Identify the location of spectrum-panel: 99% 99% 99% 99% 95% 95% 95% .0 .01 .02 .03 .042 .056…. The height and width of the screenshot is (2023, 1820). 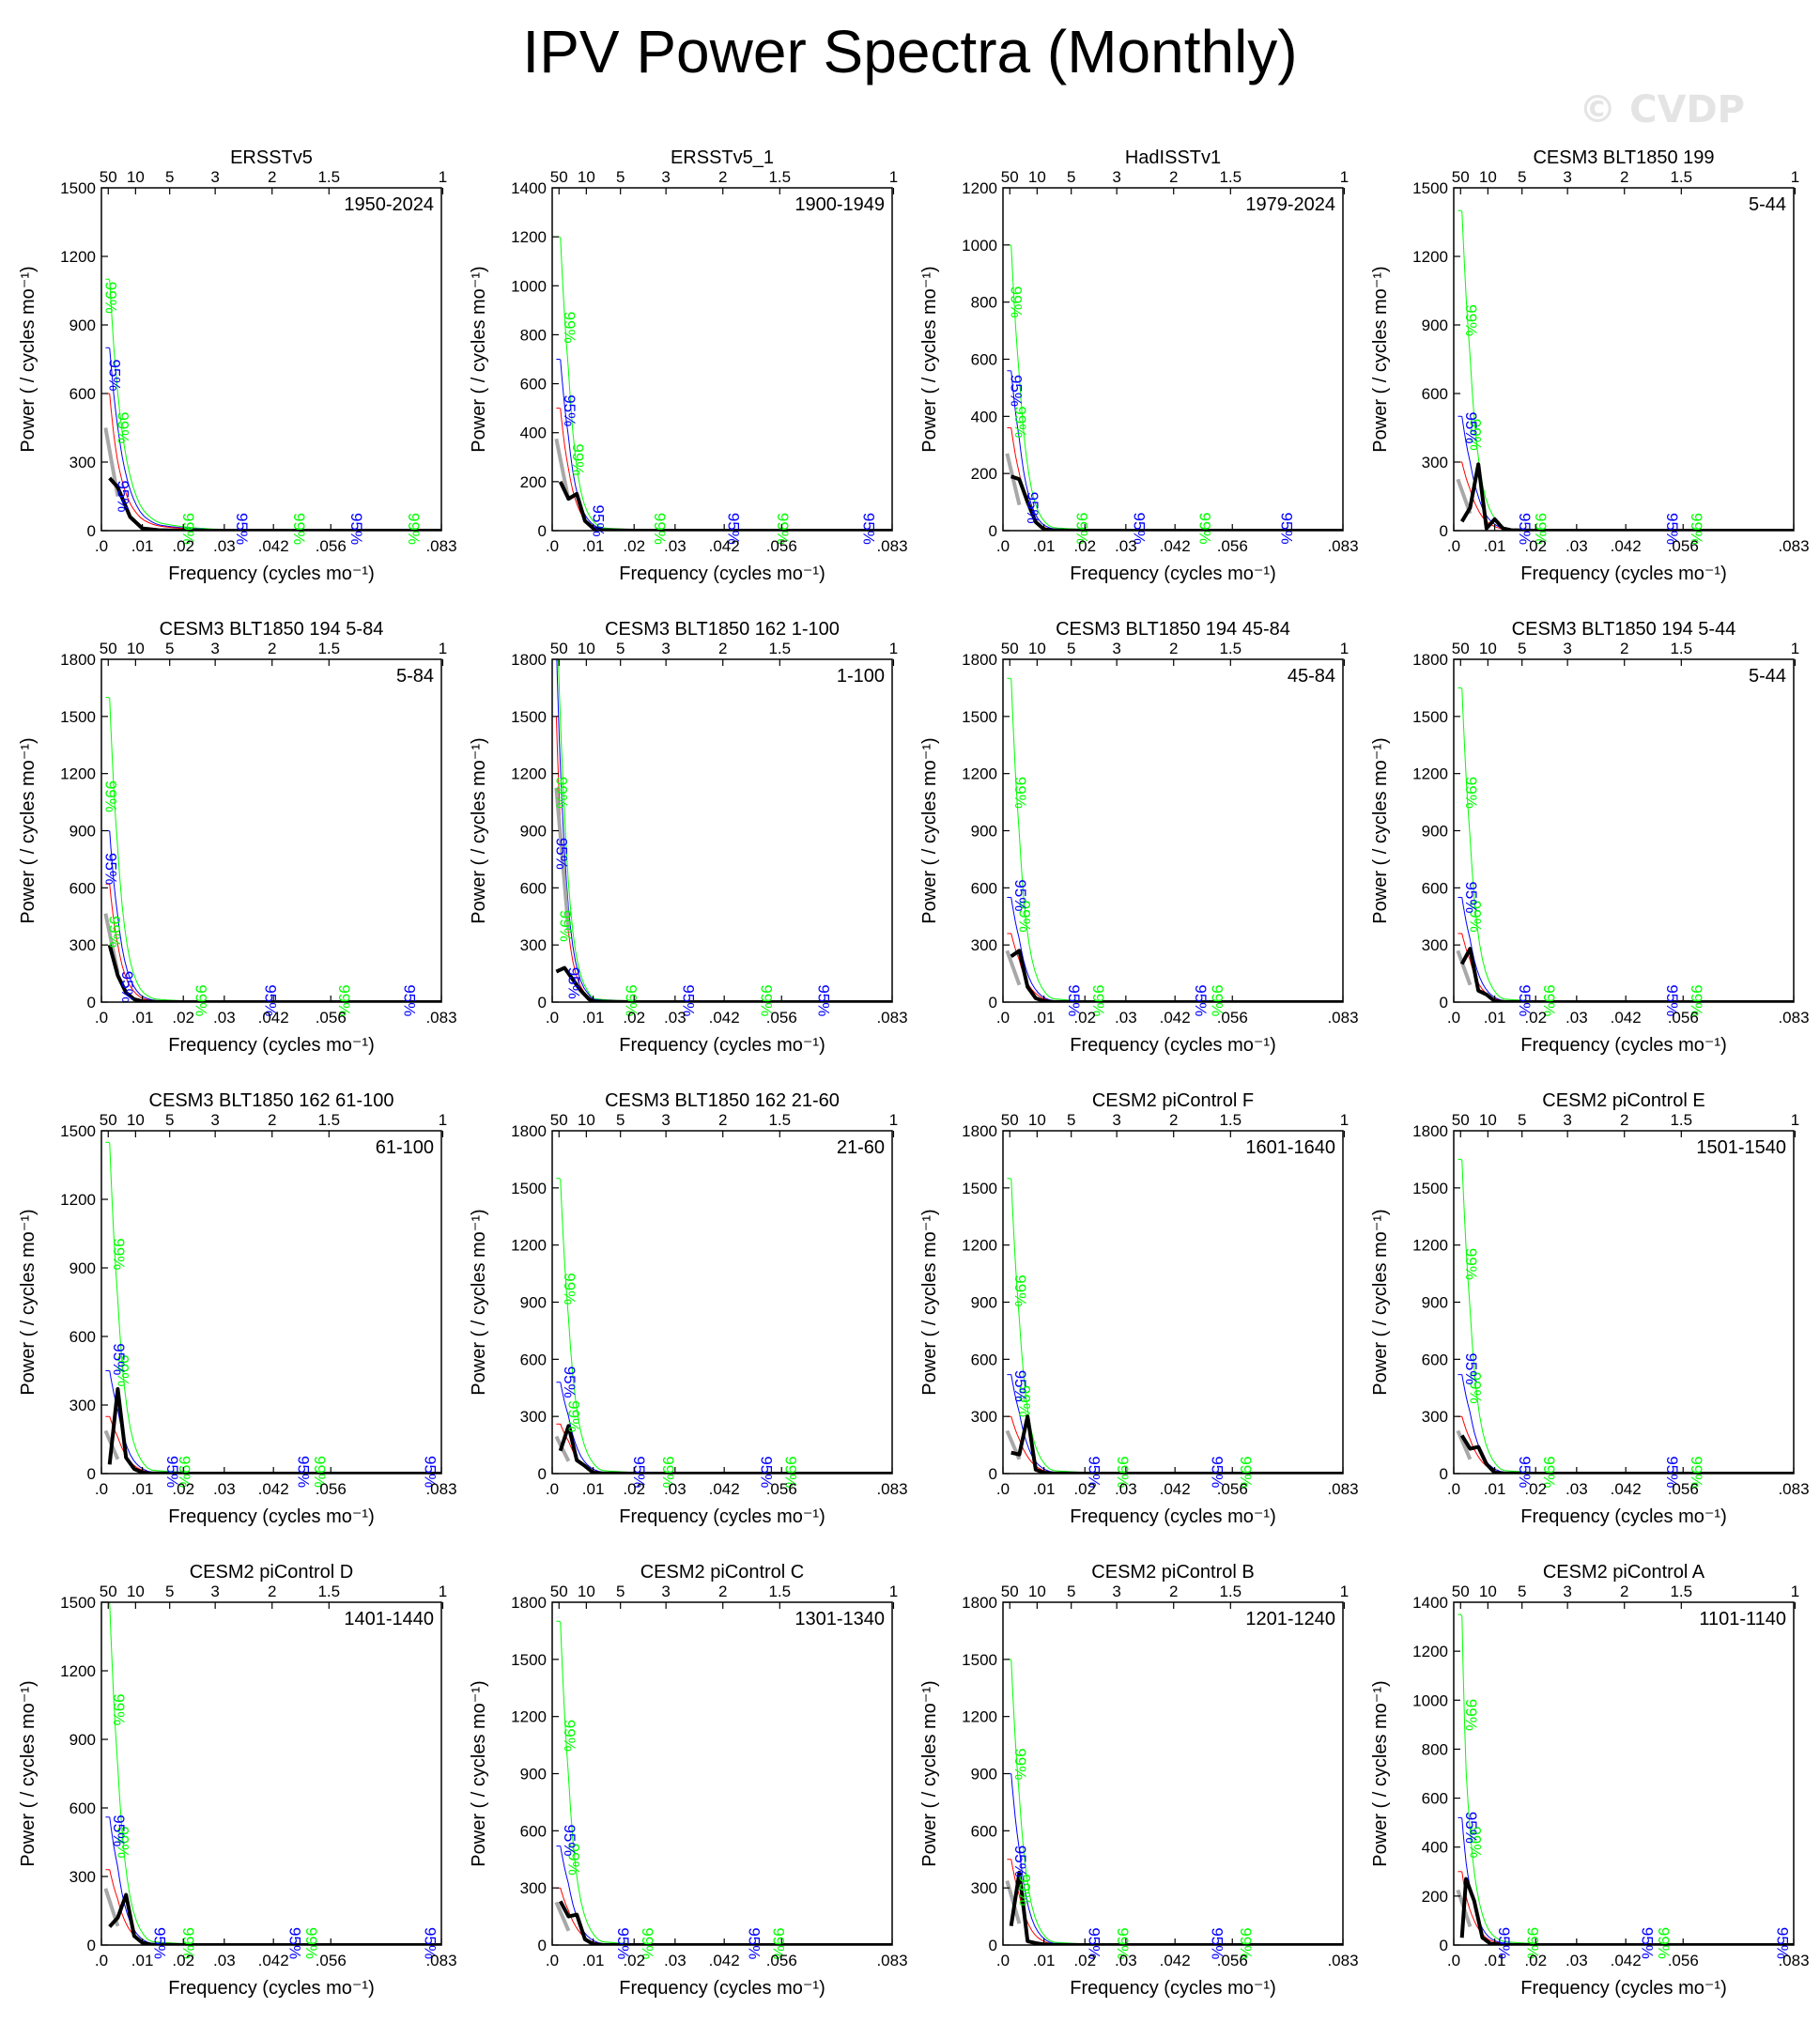
(688, 1308).